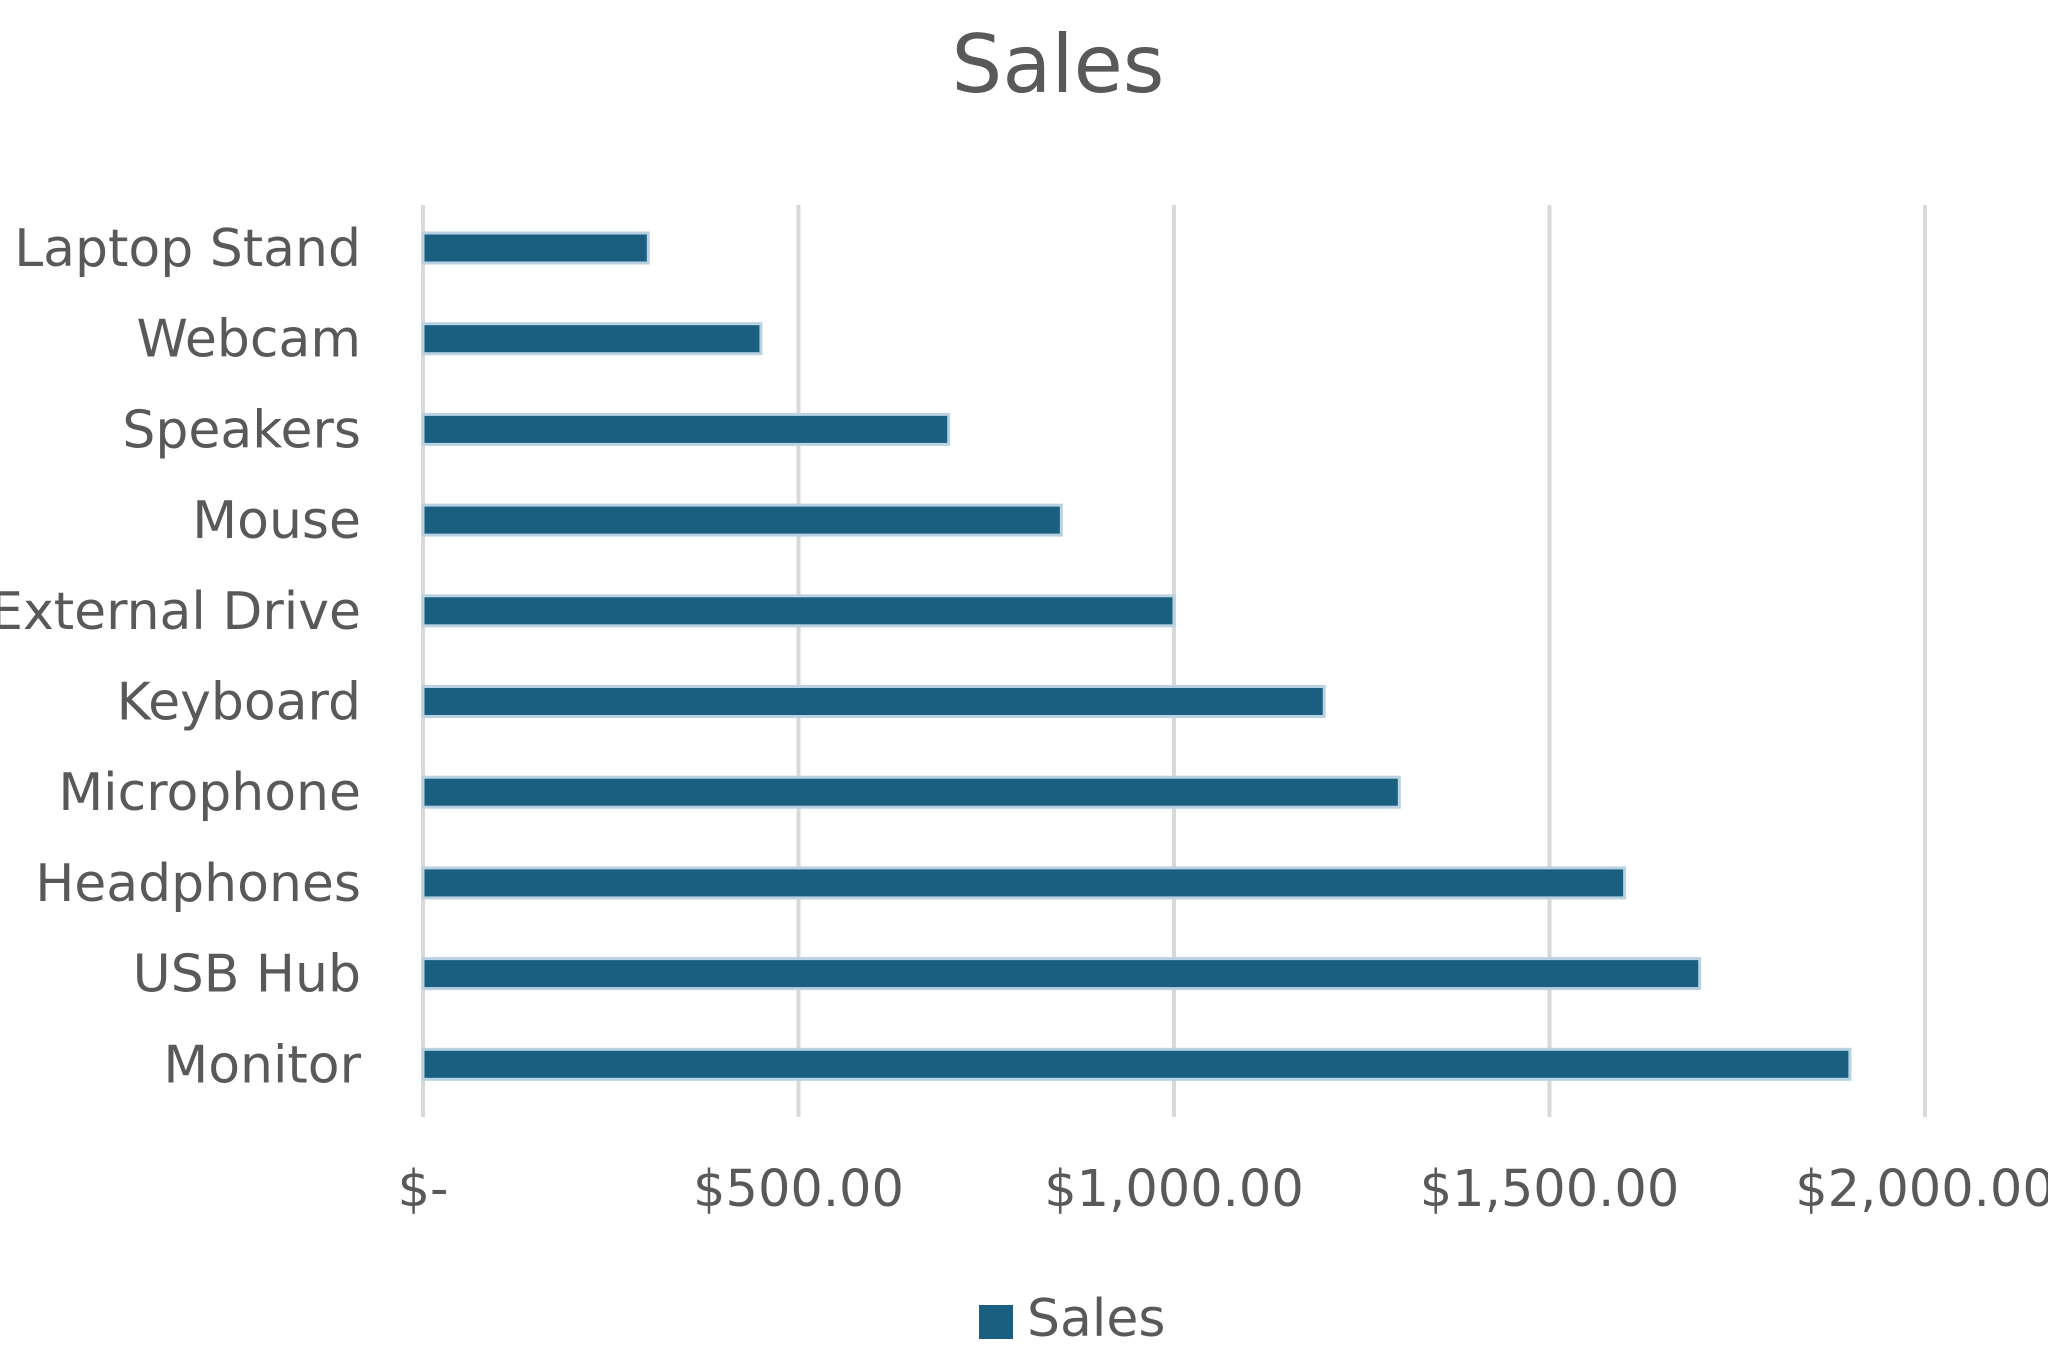  What do you see at coordinates (423, 1189) in the screenshot?
I see `x-tick-label-0: $-` at bounding box center [423, 1189].